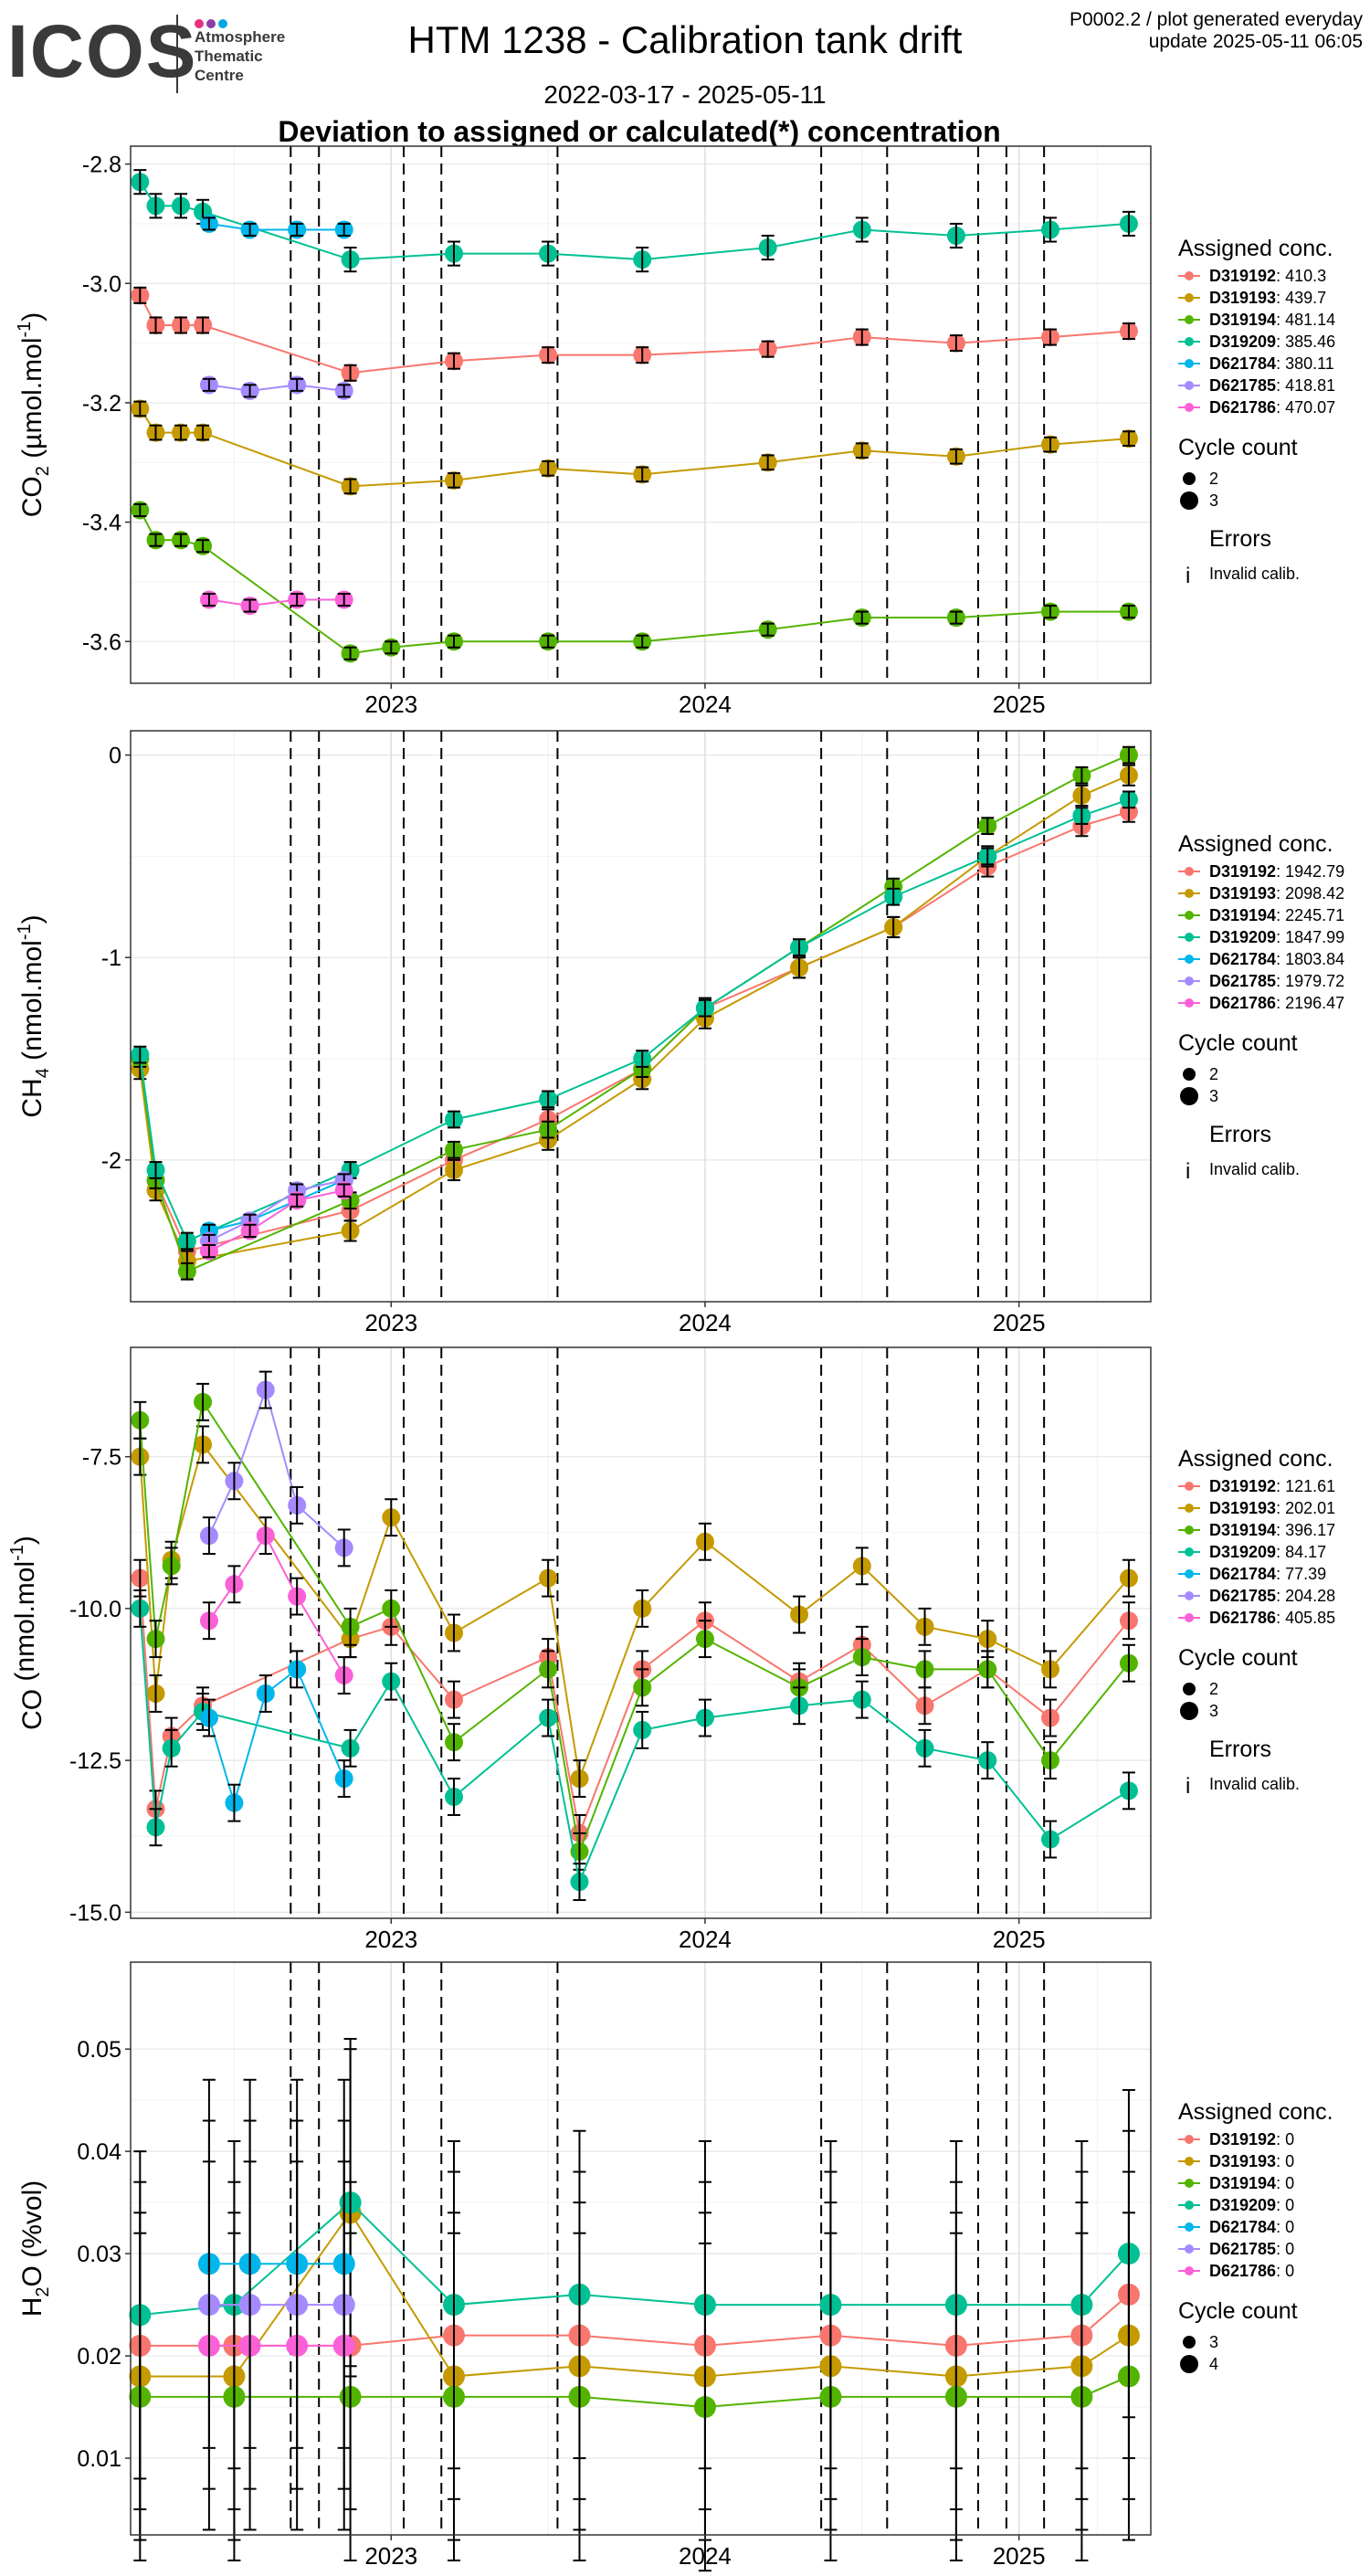  Describe the element at coordinates (1242, 959) in the screenshot. I see `legend-entry-id: D621784` at that location.